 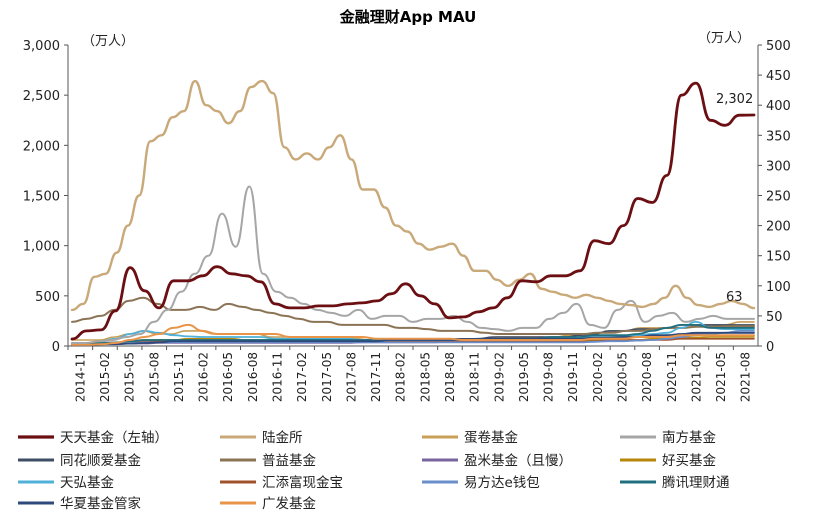 What do you see at coordinates (289, 460) in the screenshot?
I see `legend-label: 普益基金` at bounding box center [289, 460].